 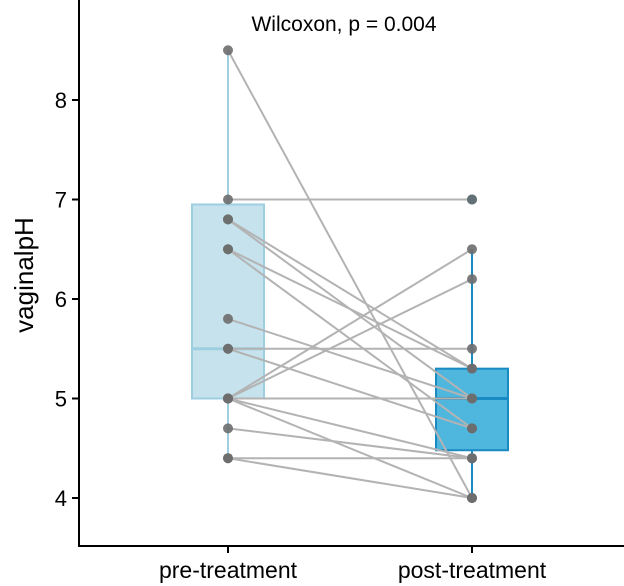 What do you see at coordinates (61, 299) in the screenshot?
I see `y-tick-label-6: 6` at bounding box center [61, 299].